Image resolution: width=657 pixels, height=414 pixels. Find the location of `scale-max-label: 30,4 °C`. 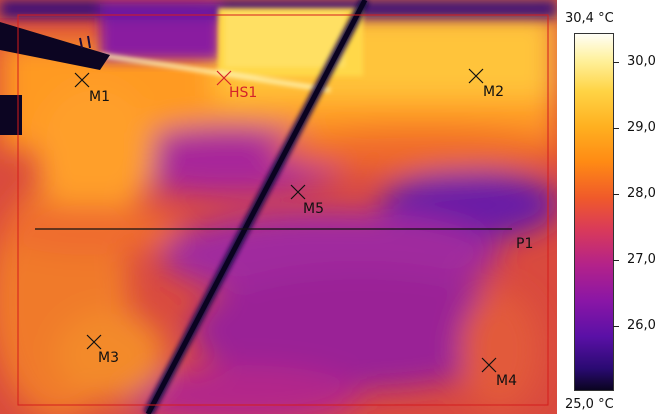

scale-max-label: 30,4 °C is located at coordinates (589, 18).